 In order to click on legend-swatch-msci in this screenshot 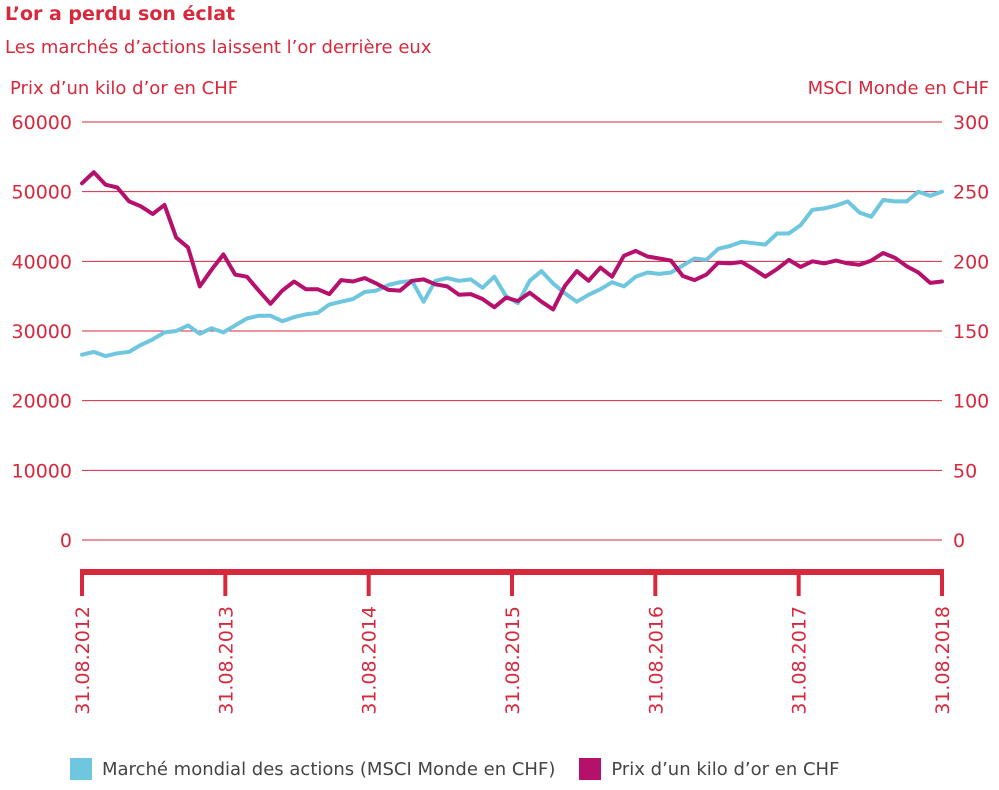, I will do `click(81, 769)`.